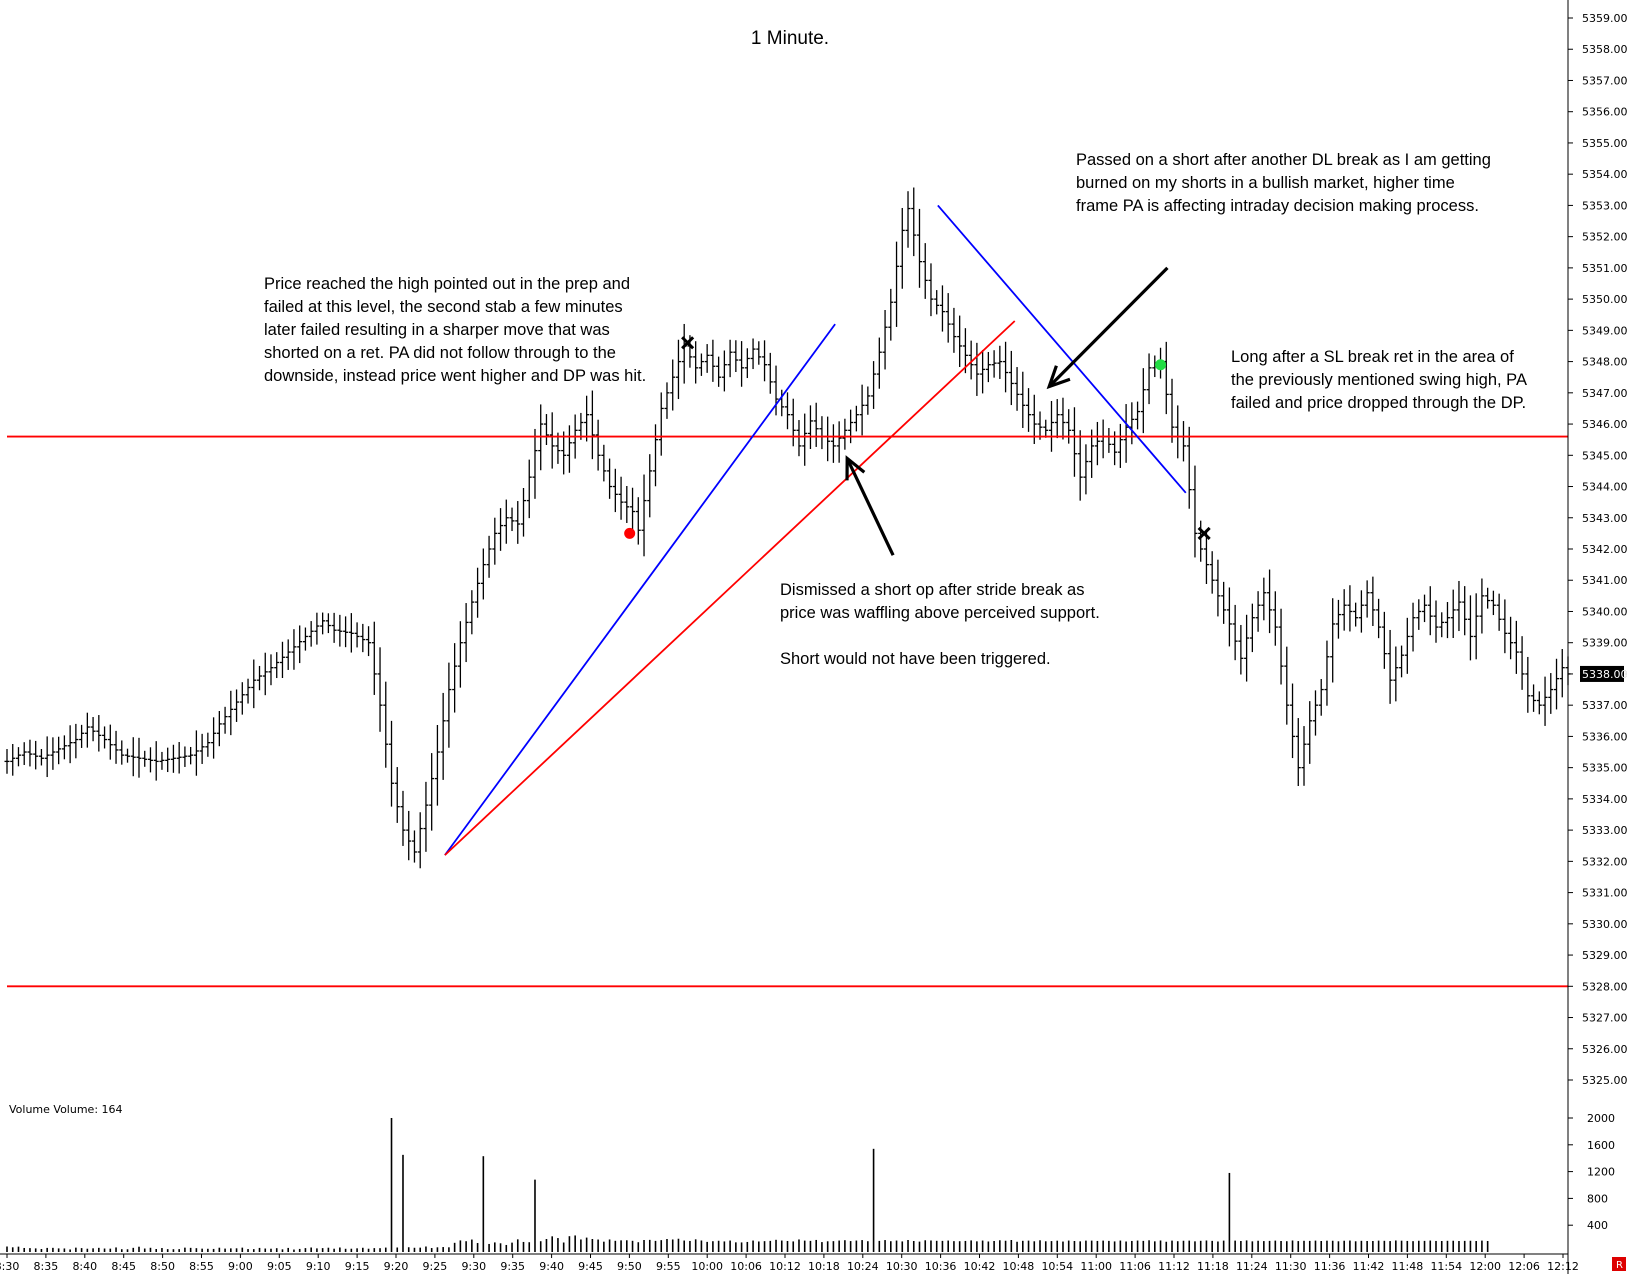 The image size is (1631, 1274). Describe the element at coordinates (123, 1266) in the screenshot. I see `time-tick-label: 8:45` at that location.